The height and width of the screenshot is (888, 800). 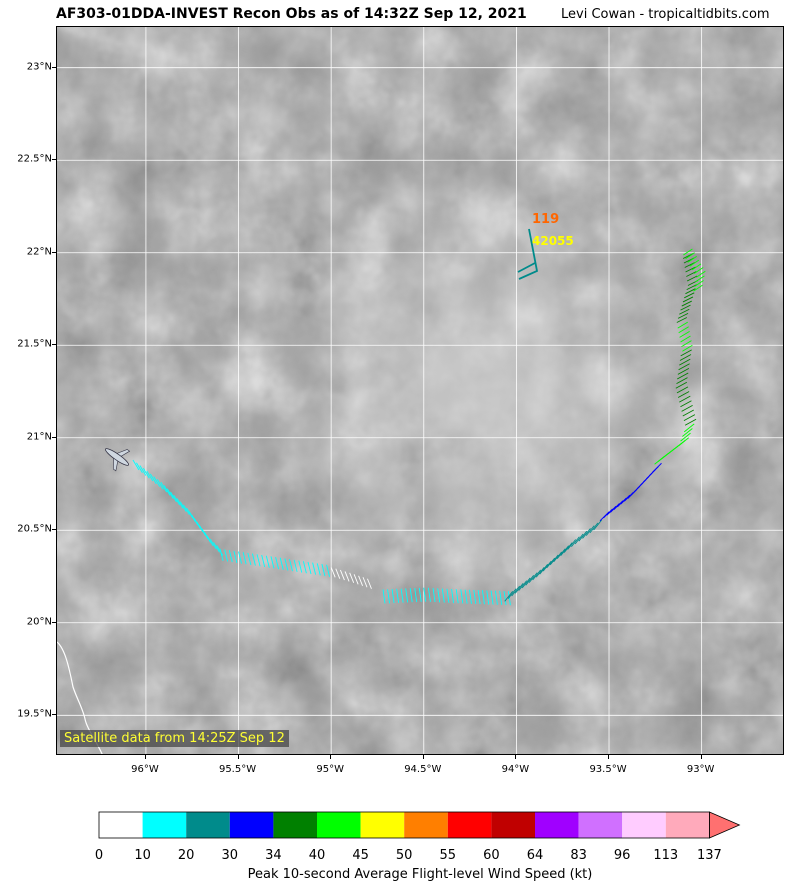 I want to click on dropsonde-wind-barb, so click(x=526, y=267).